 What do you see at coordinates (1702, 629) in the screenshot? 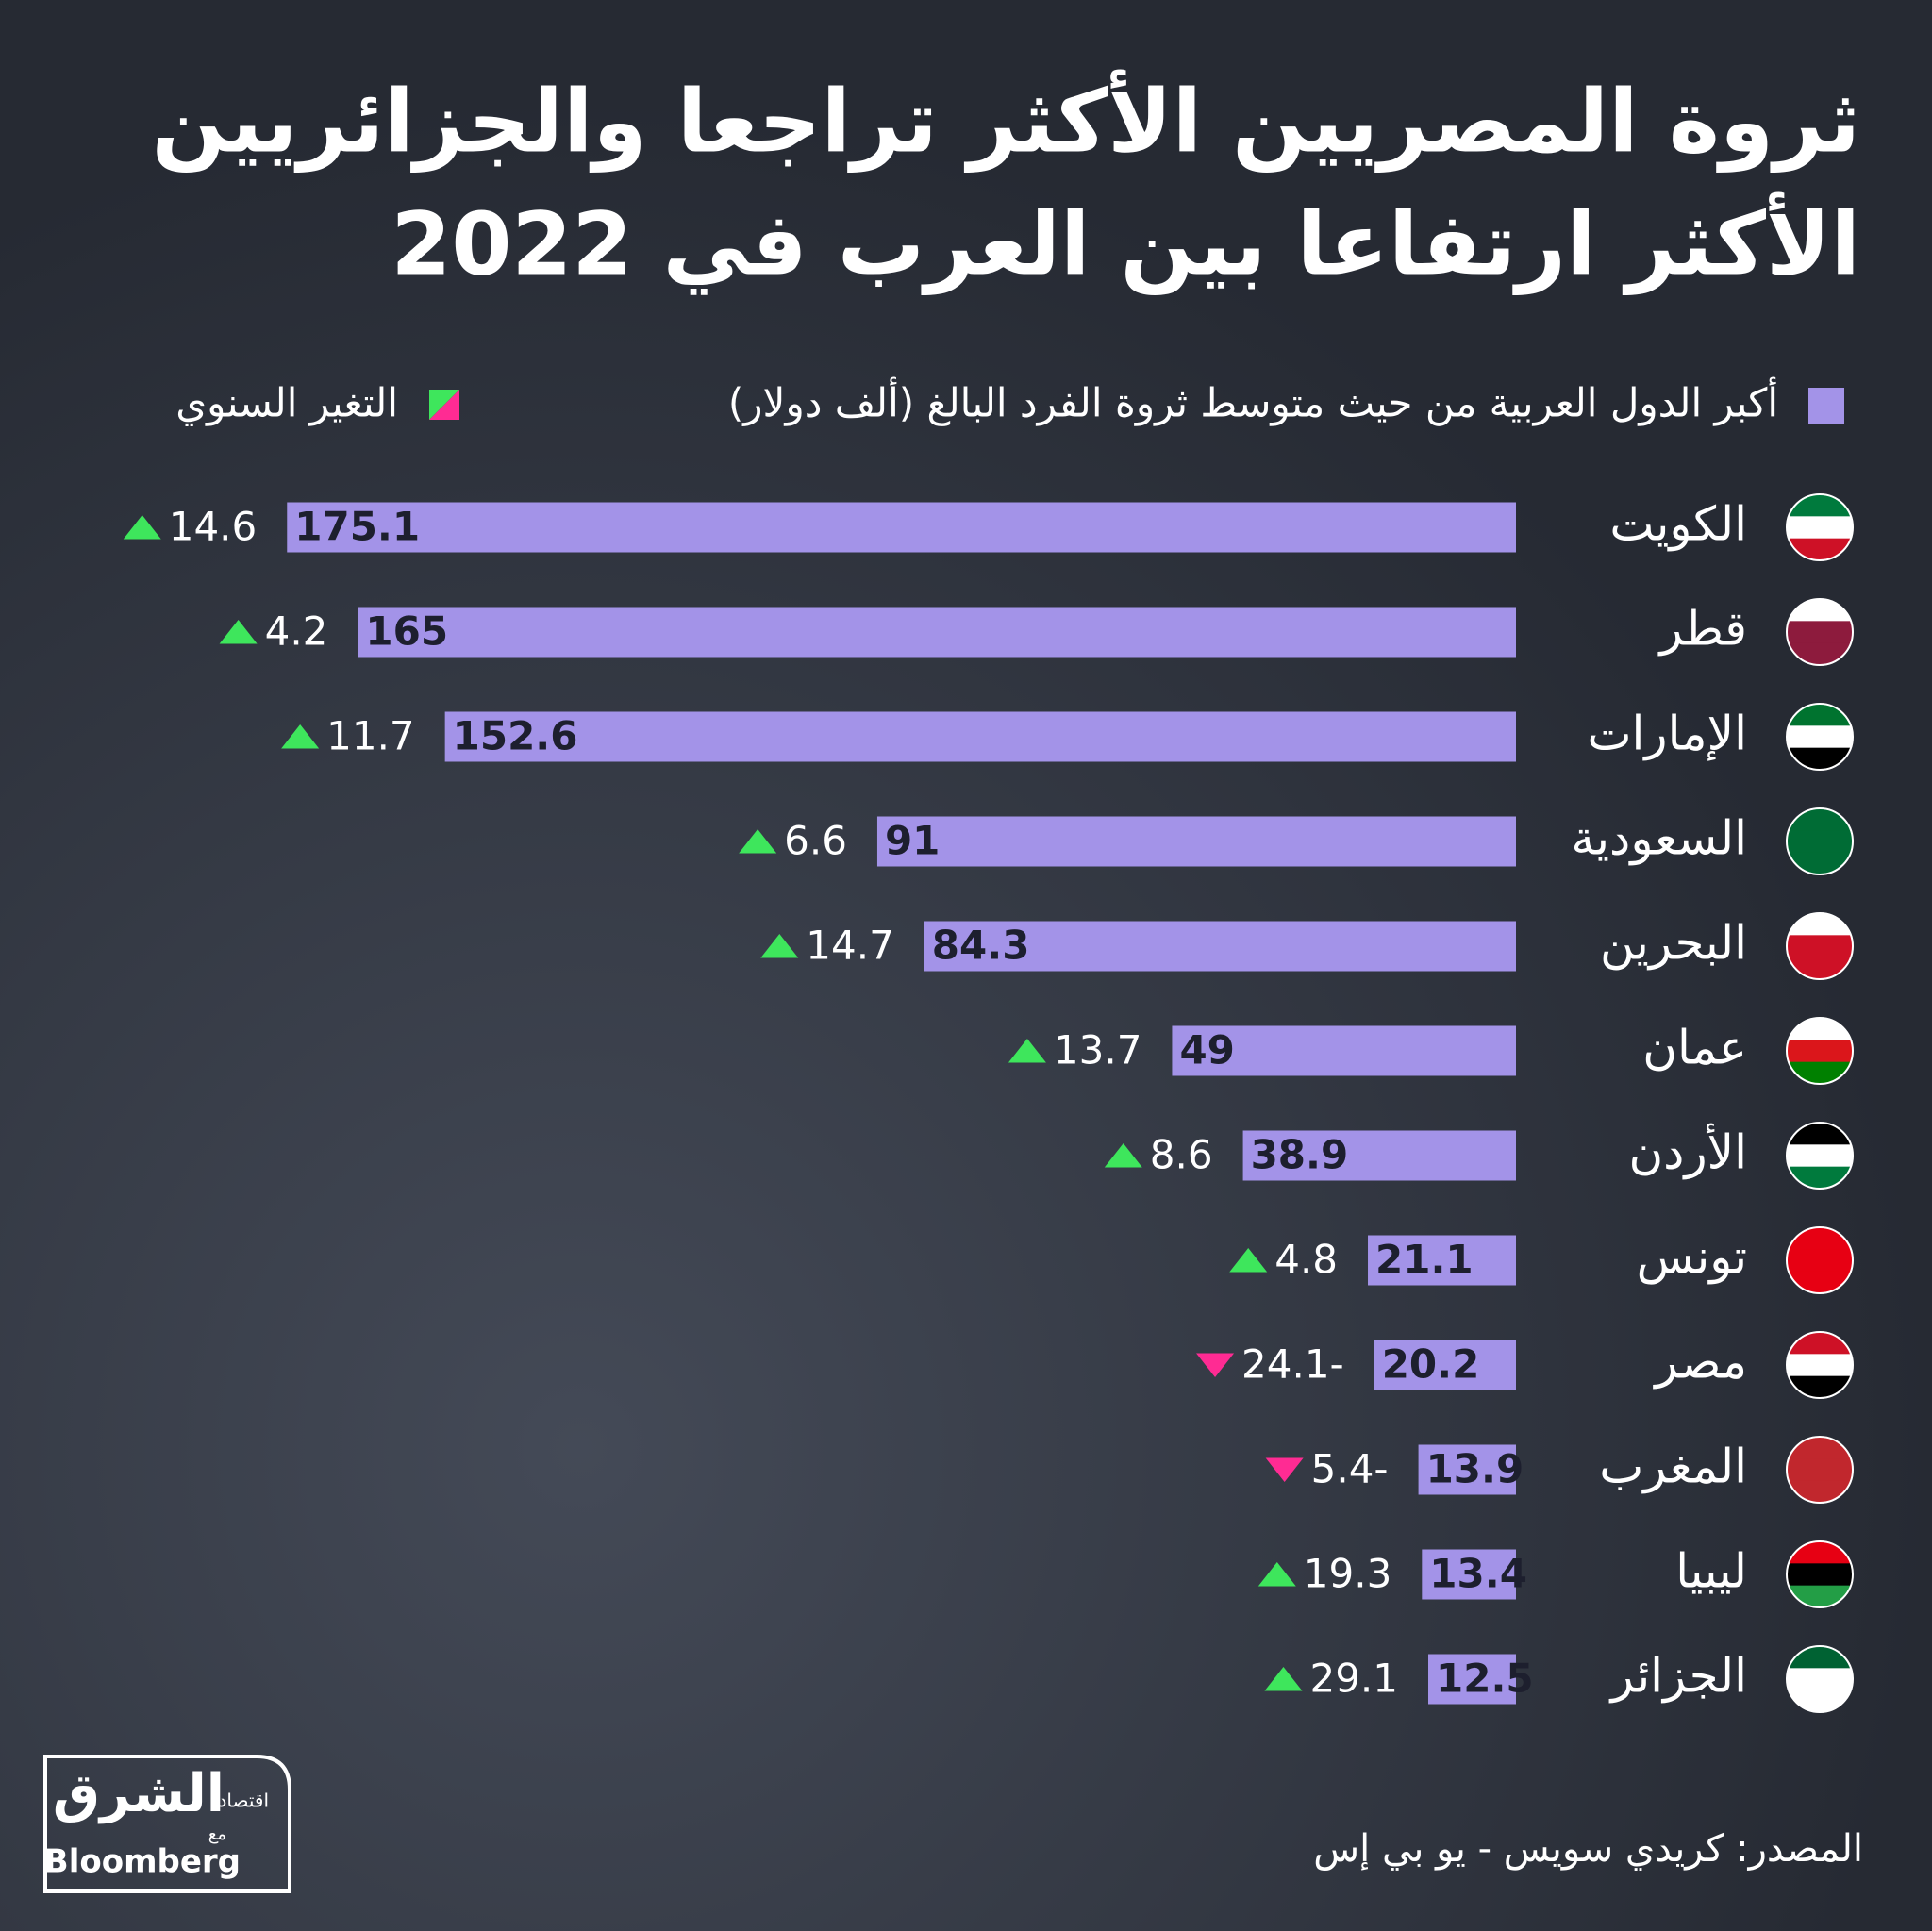
I see `category-label: قطر` at bounding box center [1702, 629].